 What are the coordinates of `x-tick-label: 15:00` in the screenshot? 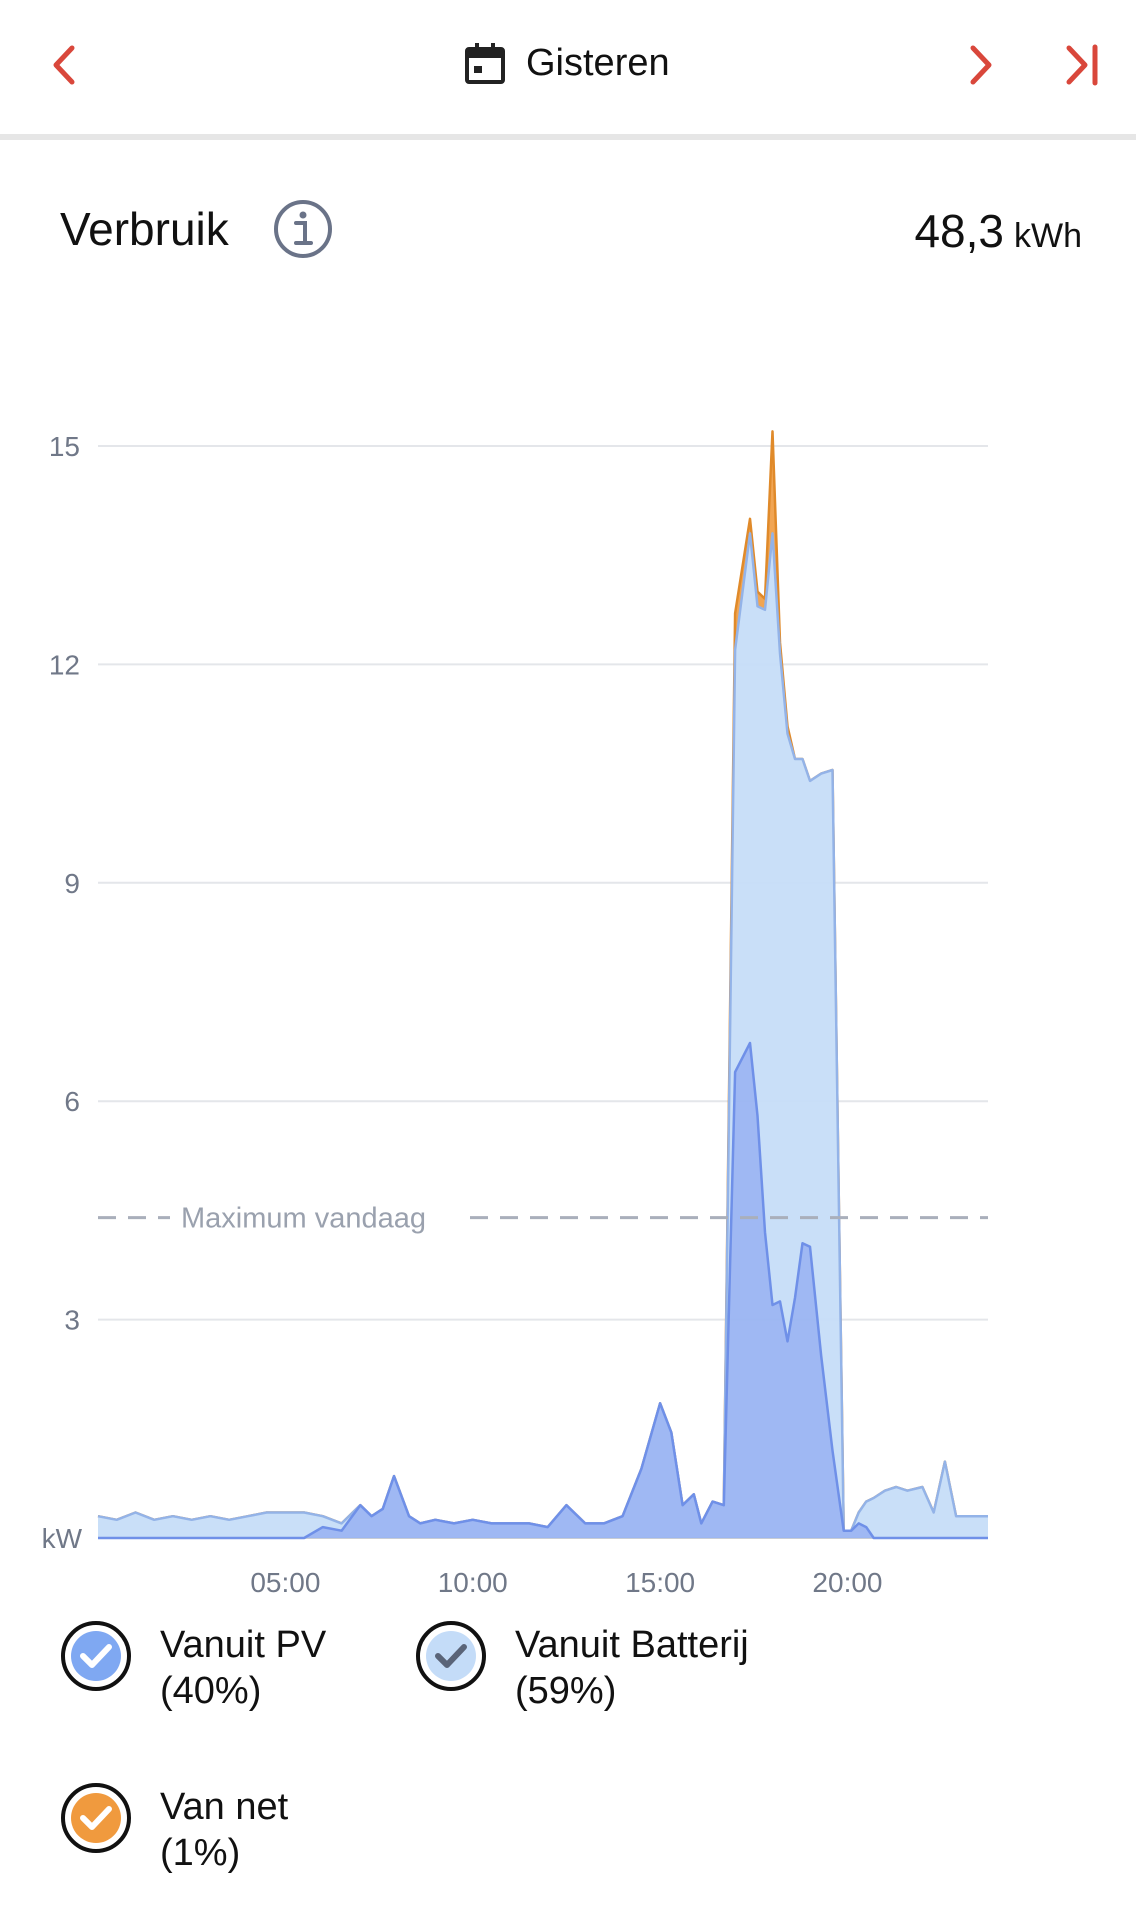 It's located at (660, 1582).